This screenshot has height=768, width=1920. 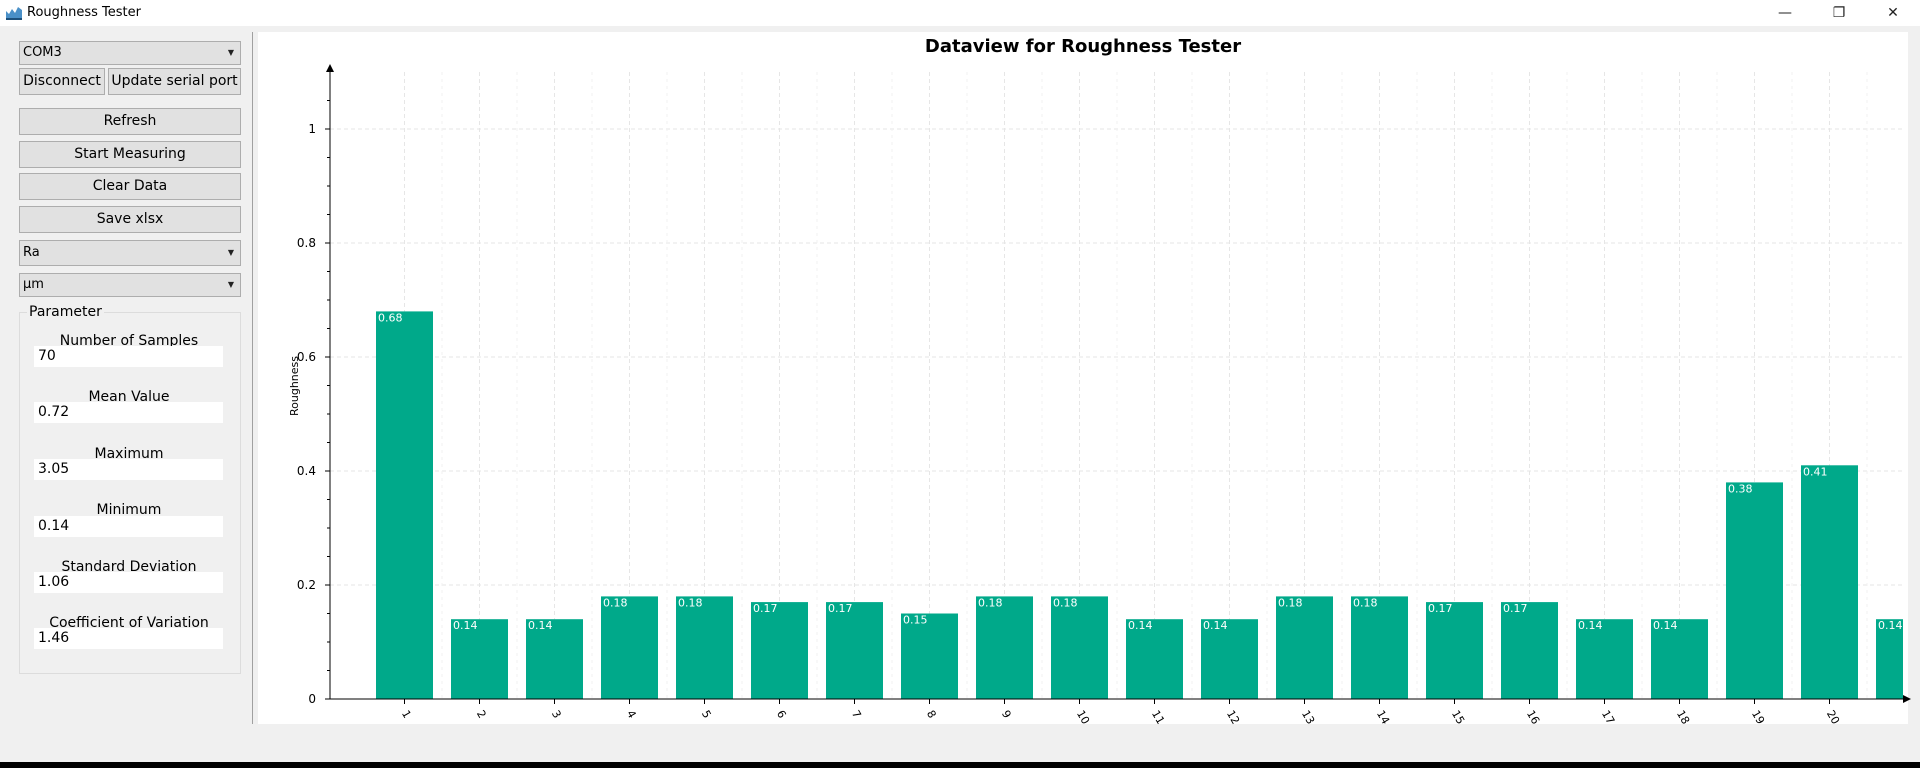 What do you see at coordinates (33, 284) in the screenshot?
I see `unit-value: µm` at bounding box center [33, 284].